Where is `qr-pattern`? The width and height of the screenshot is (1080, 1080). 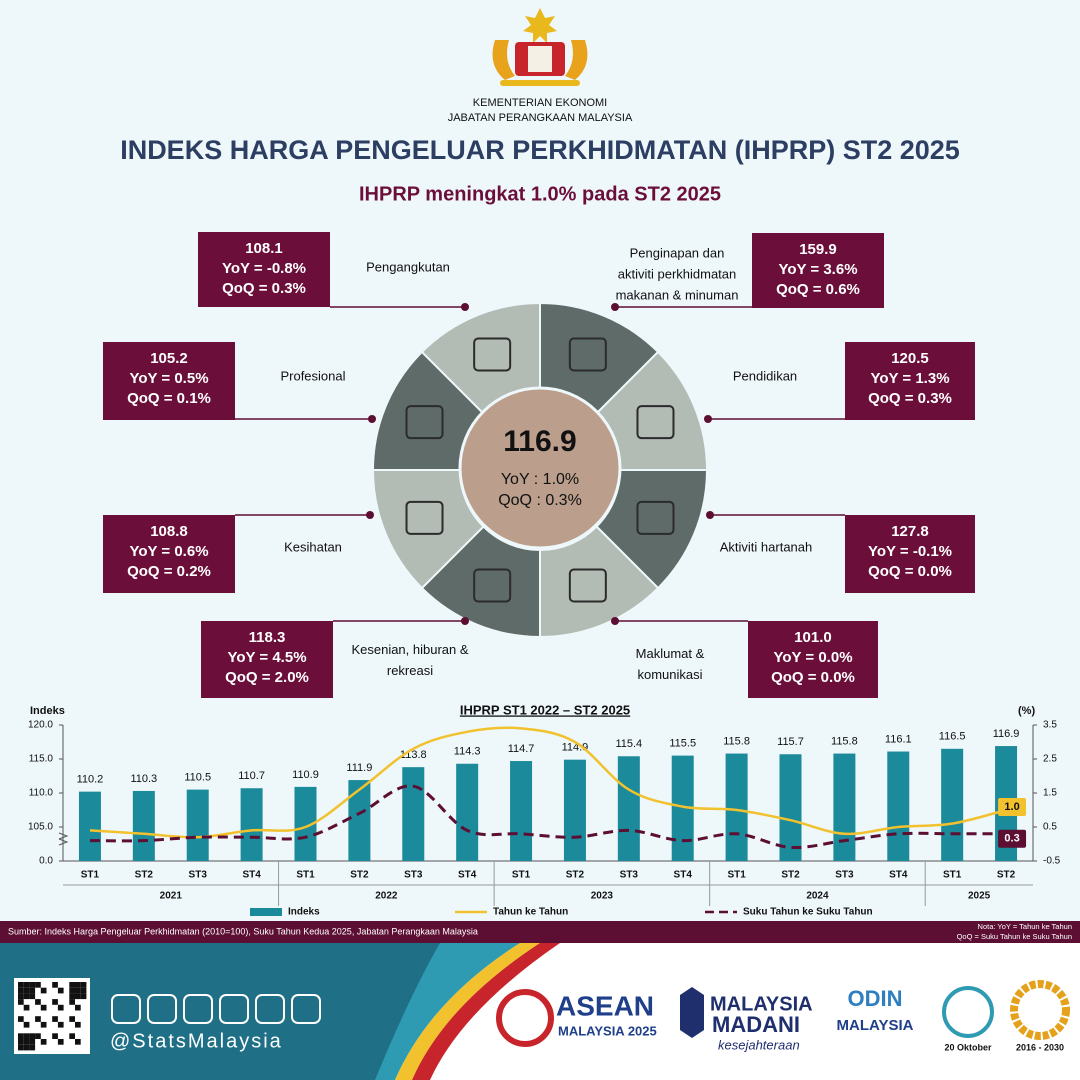
qr-pattern is located at coordinates (52, 1016).